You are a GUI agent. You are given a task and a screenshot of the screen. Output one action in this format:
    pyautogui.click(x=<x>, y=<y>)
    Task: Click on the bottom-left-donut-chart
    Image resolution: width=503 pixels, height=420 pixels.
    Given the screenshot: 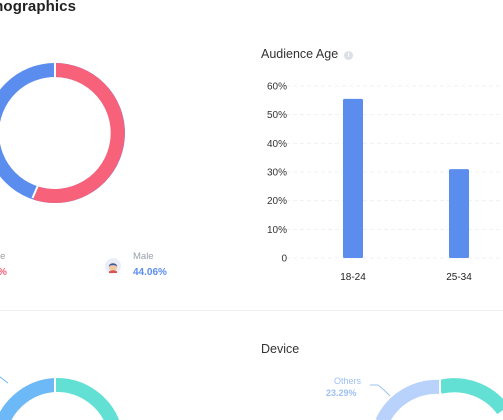 What is the action you would take?
    pyautogui.click(x=60, y=398)
    